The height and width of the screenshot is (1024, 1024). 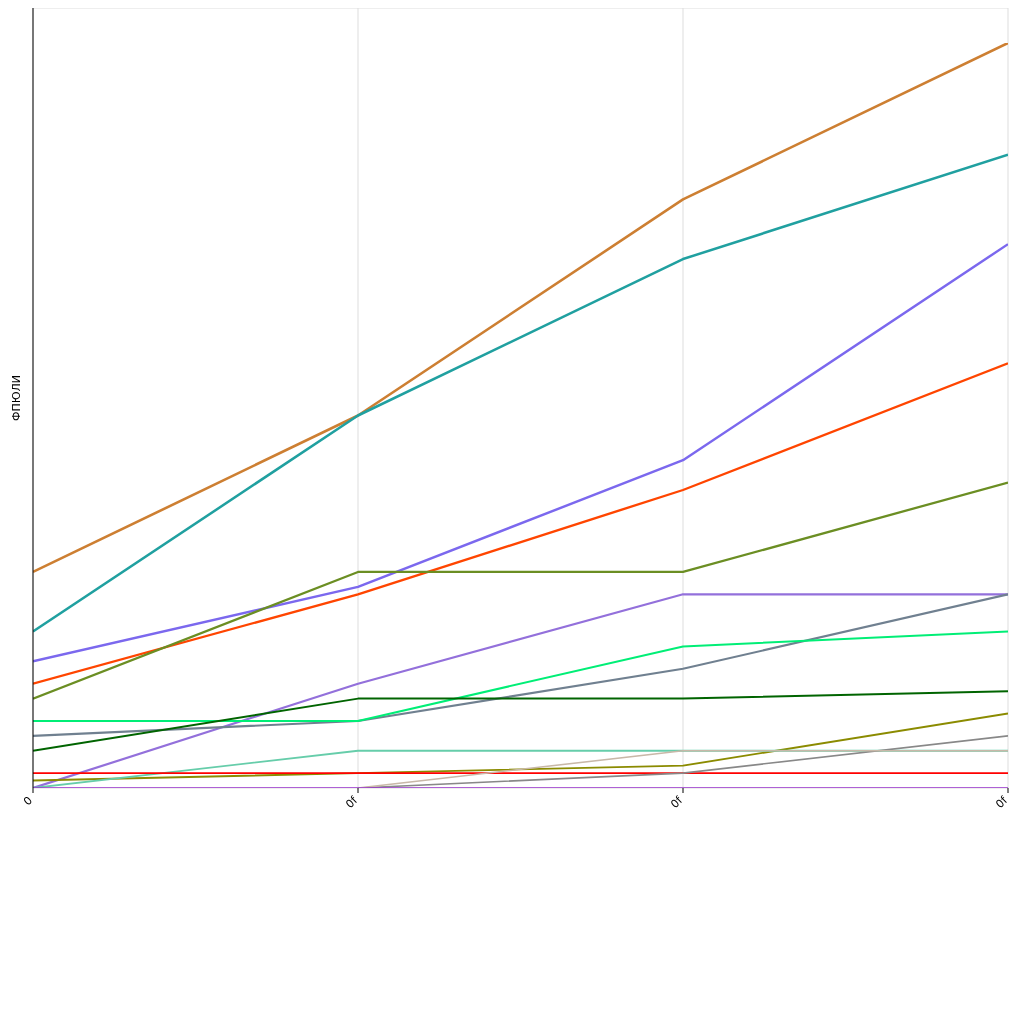 I want to click on y-axis-title: ФПЮЛИ, so click(x=16, y=398).